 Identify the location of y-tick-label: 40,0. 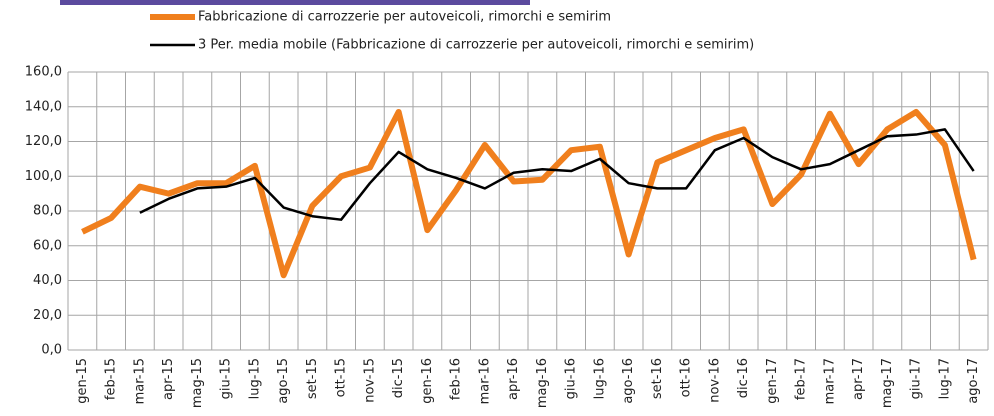
(47, 280).